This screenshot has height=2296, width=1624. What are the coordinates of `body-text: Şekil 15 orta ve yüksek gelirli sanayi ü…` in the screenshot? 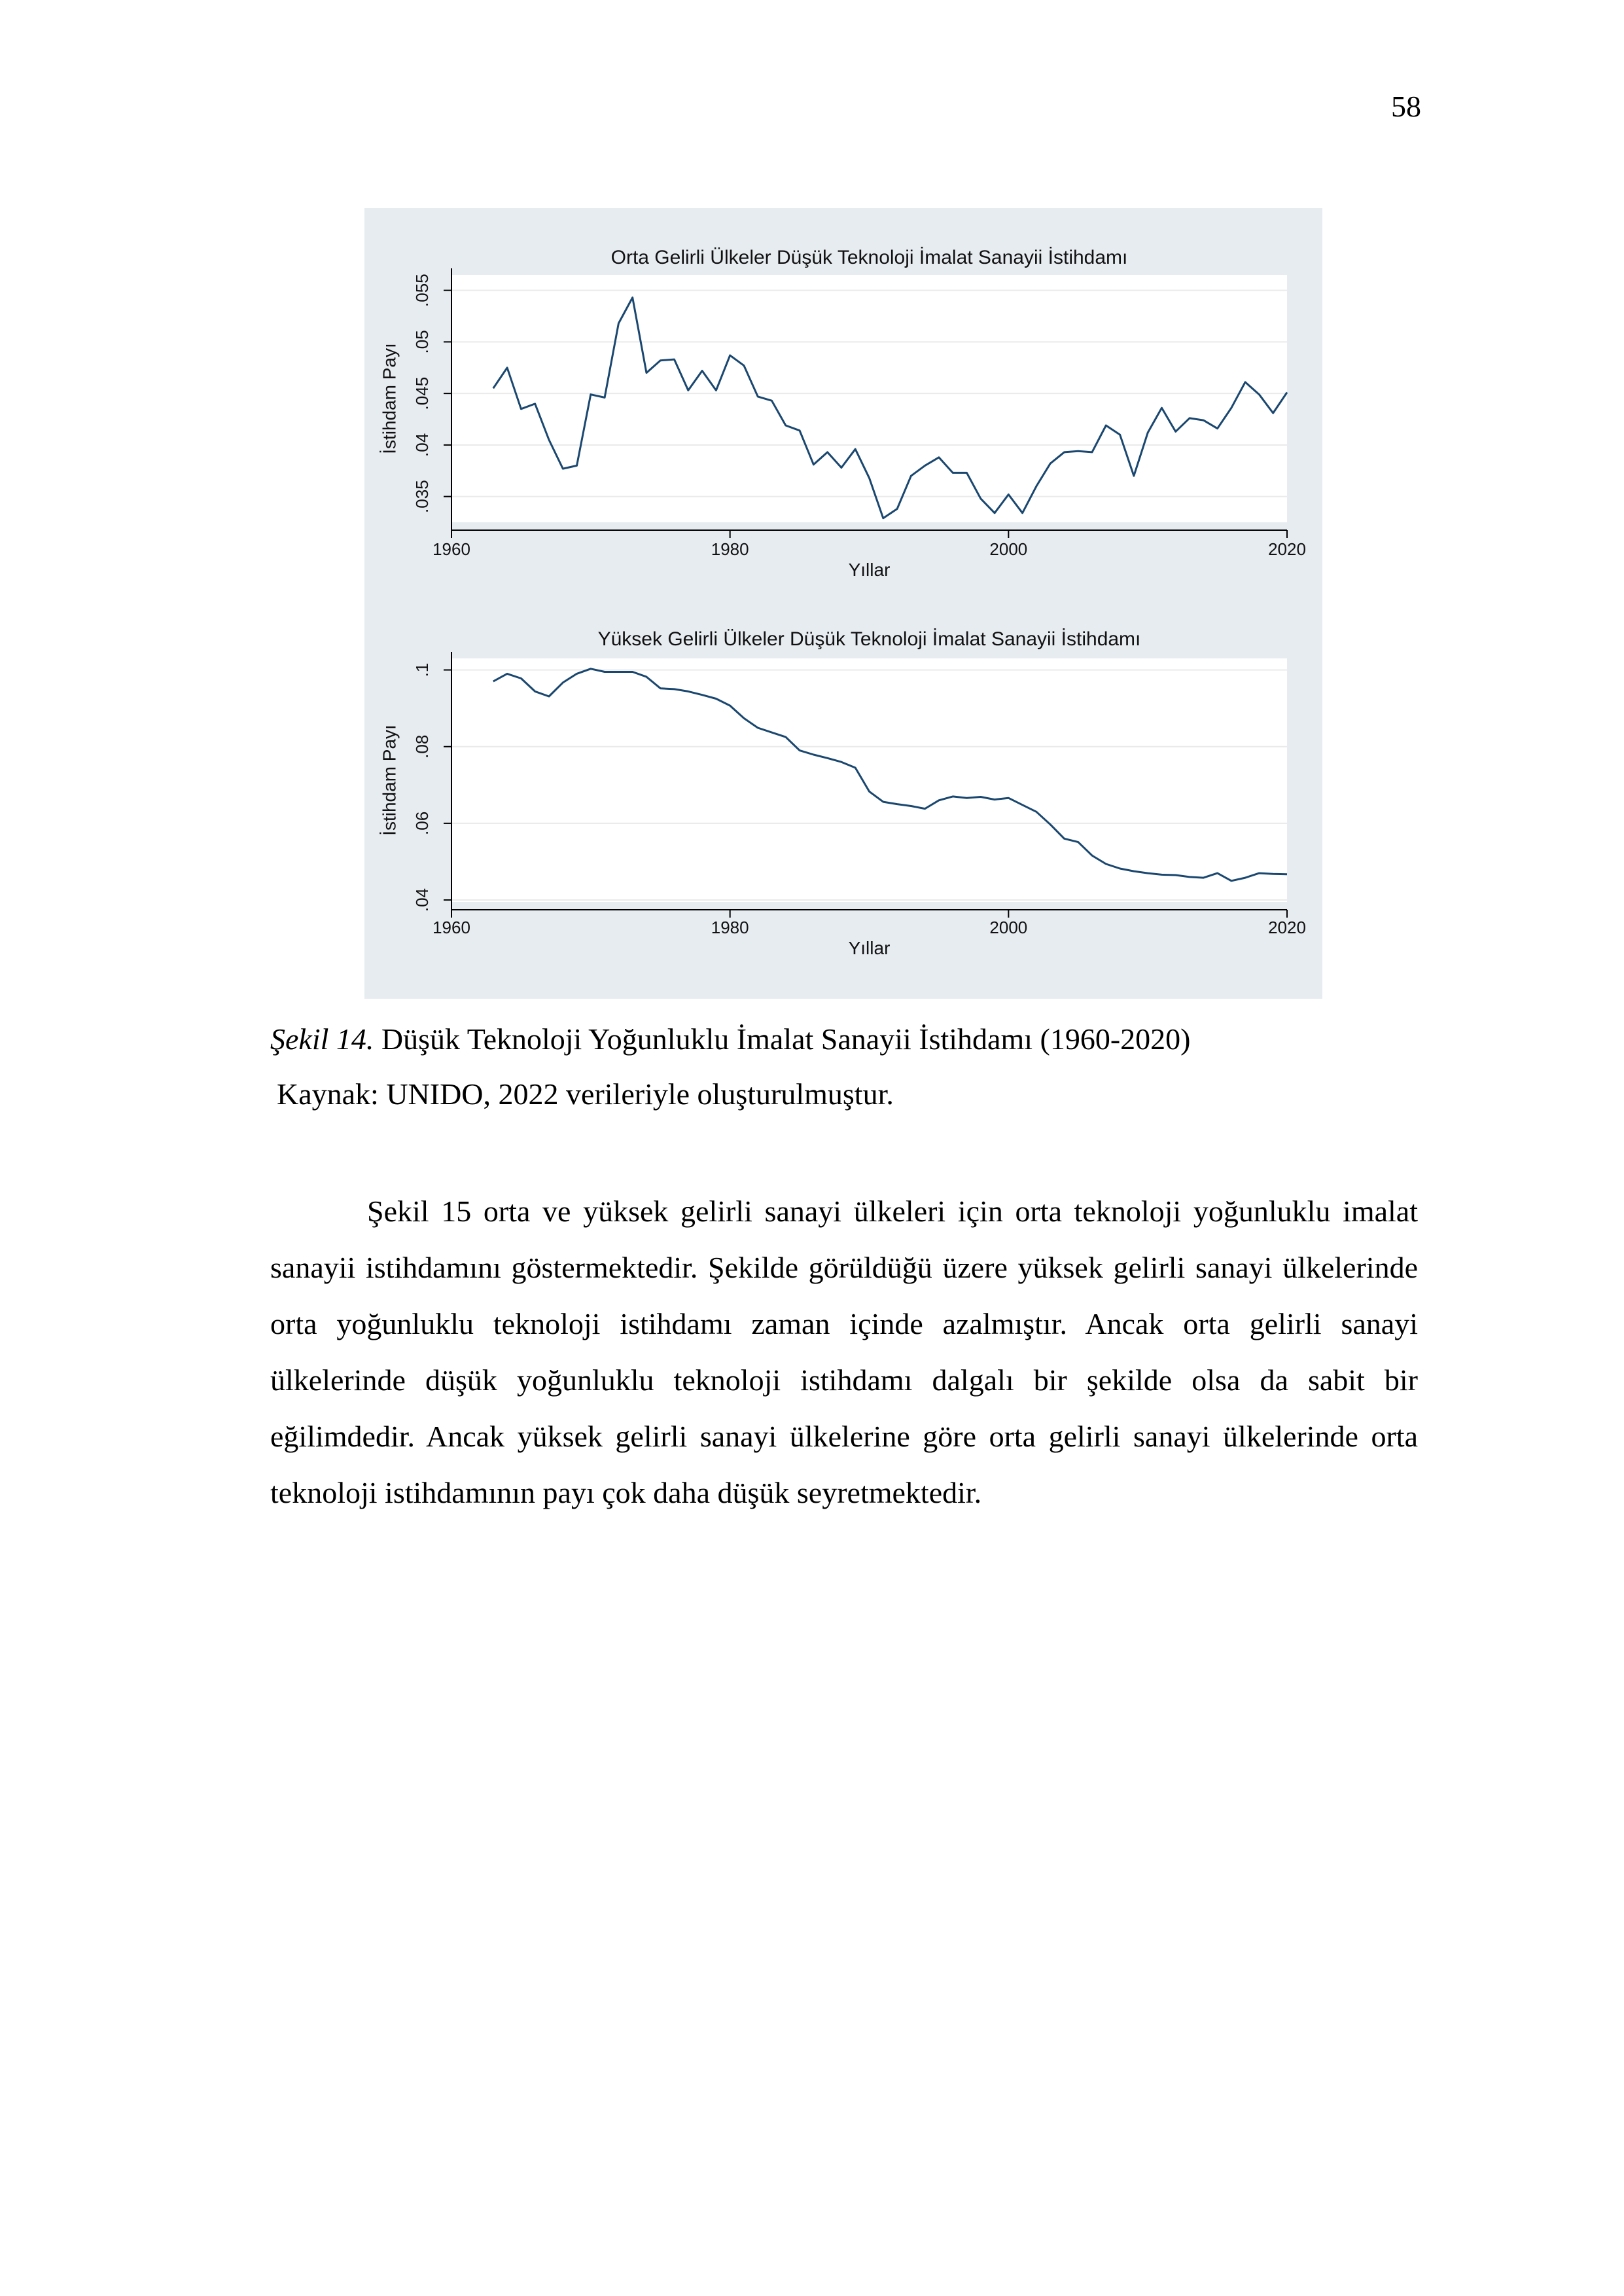 It's located at (844, 1352).